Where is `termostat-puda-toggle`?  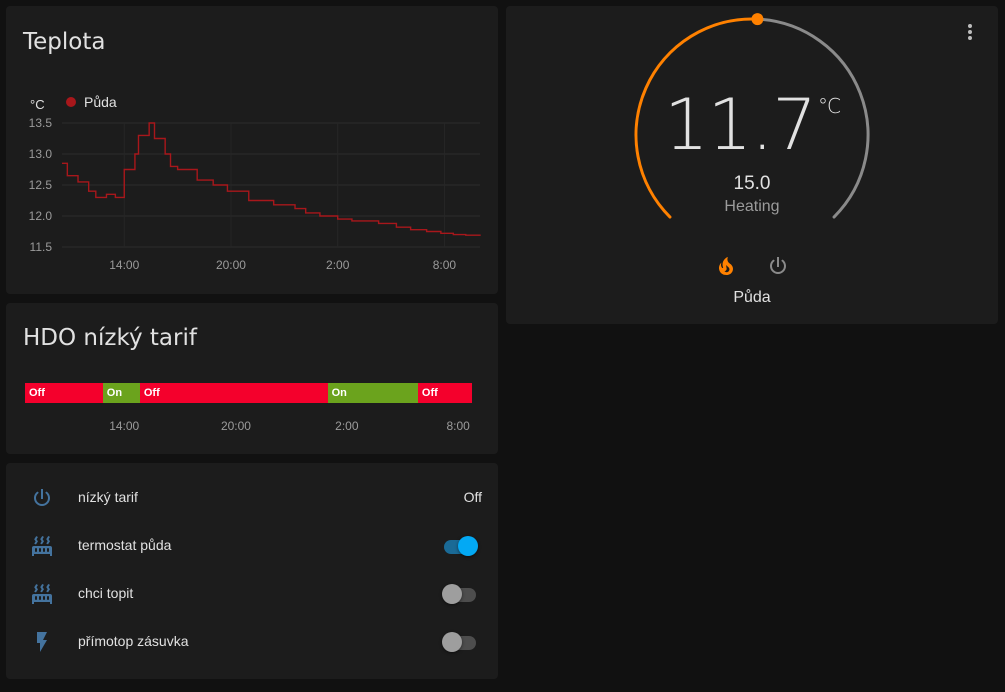 termostat-puda-toggle is located at coordinates (460, 546).